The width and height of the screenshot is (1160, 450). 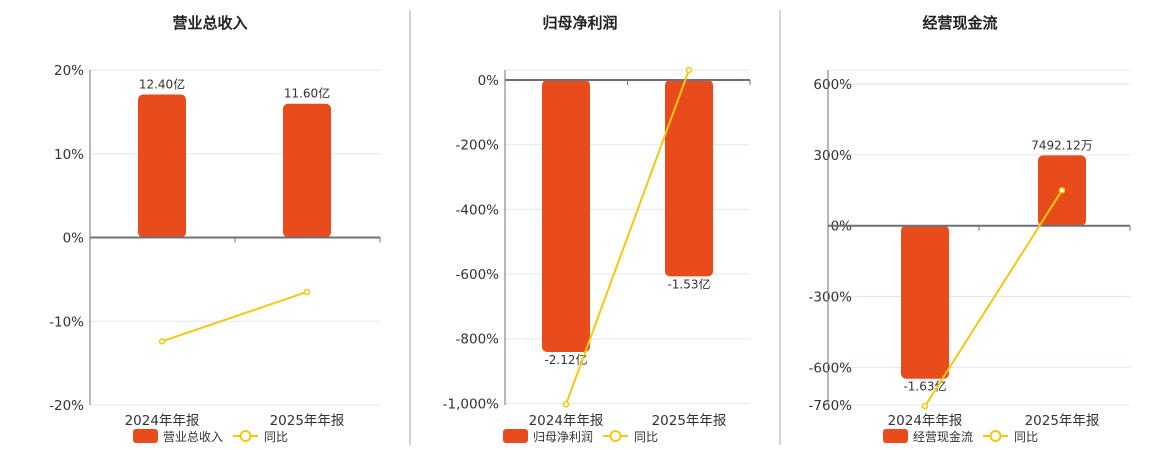 What do you see at coordinates (579, 23) in the screenshot?
I see `chart-title: 归母净利润` at bounding box center [579, 23].